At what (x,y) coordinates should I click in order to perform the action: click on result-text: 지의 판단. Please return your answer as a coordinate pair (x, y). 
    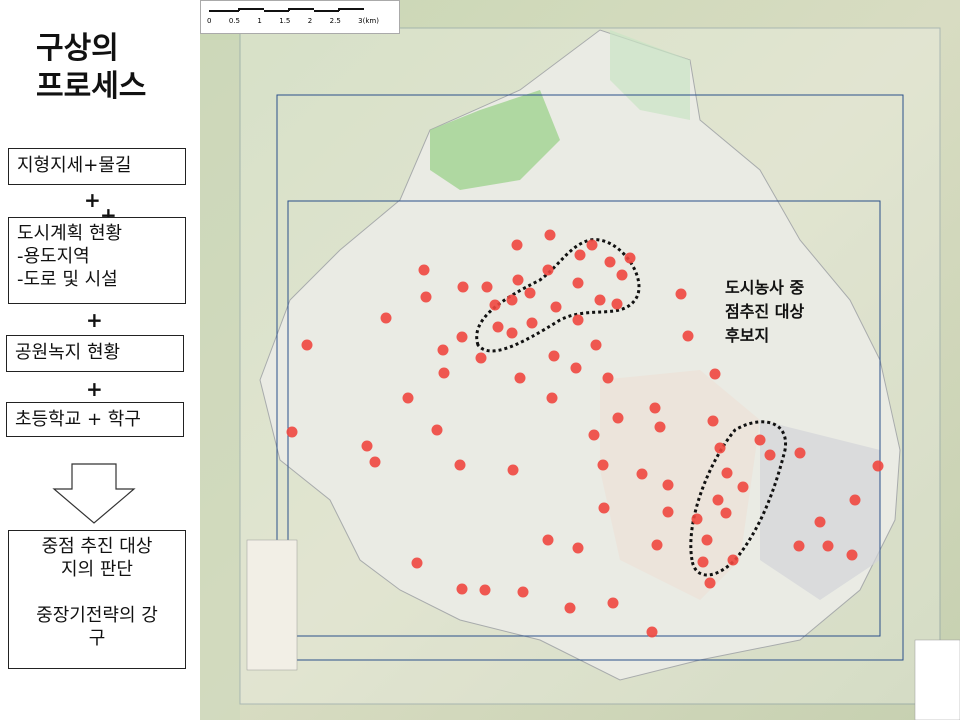
    Looking at the image, I should click on (97, 569).